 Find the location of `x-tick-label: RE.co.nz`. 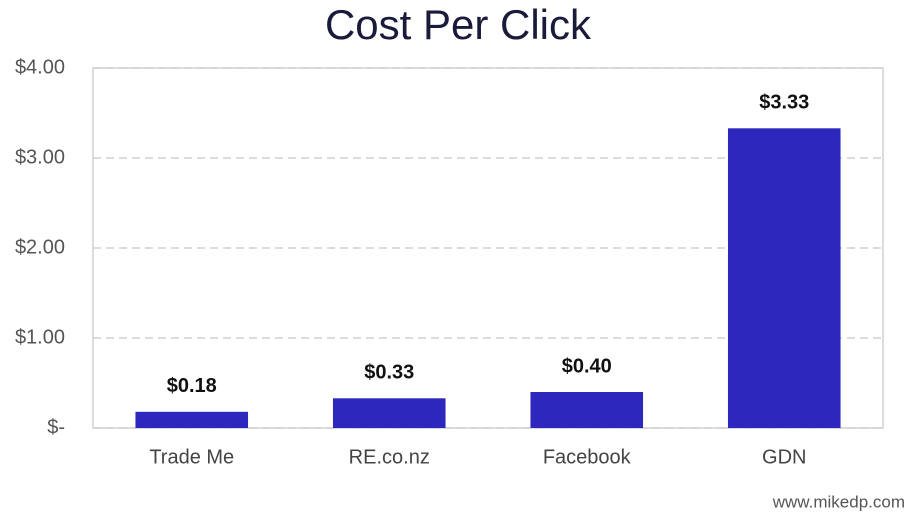

x-tick-label: RE.co.nz is located at coordinates (389, 457).